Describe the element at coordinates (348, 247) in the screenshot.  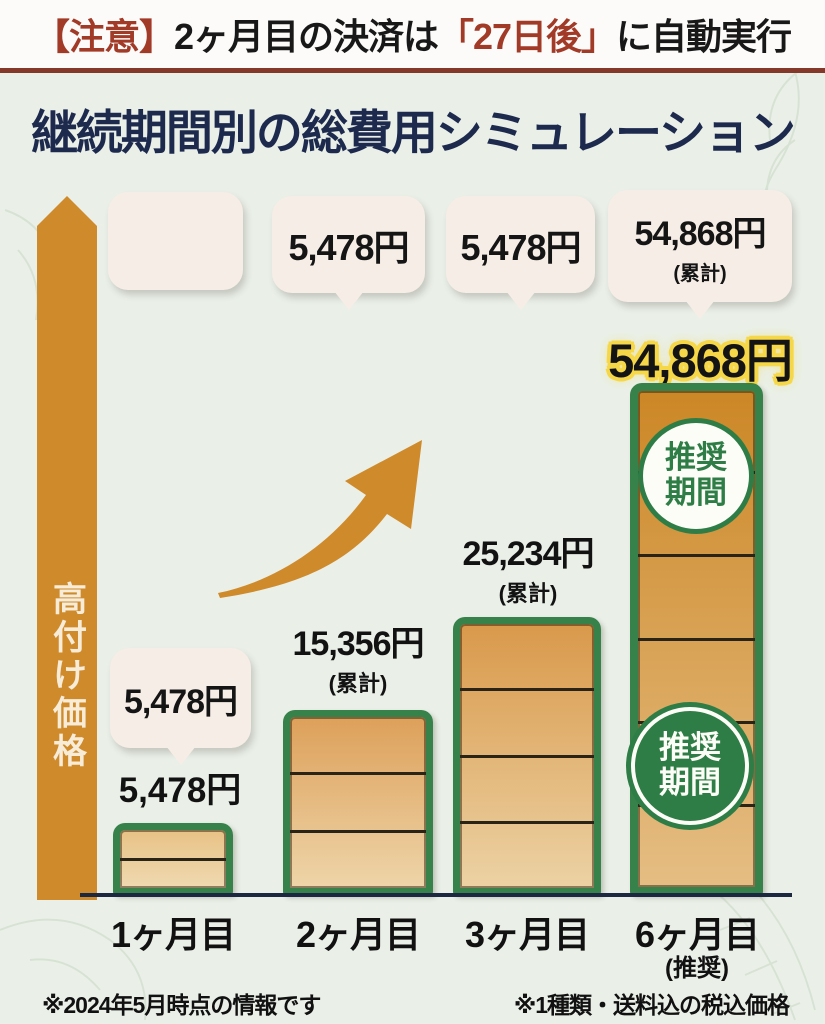
I see `bubble-month2-price-text: 5,478円` at that location.